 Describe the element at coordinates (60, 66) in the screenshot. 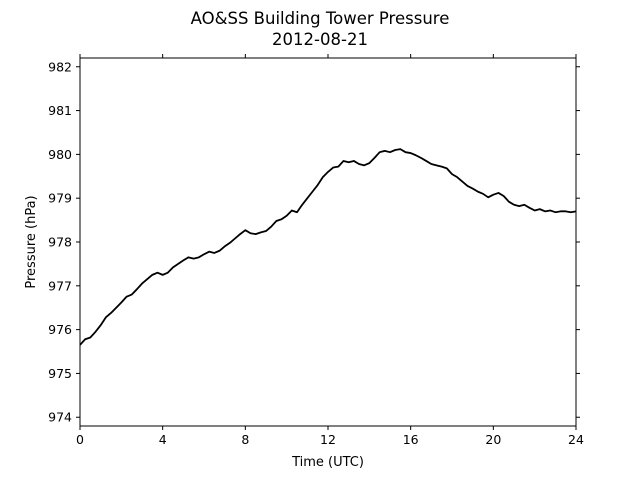

I see `y-tick-label: 982` at that location.